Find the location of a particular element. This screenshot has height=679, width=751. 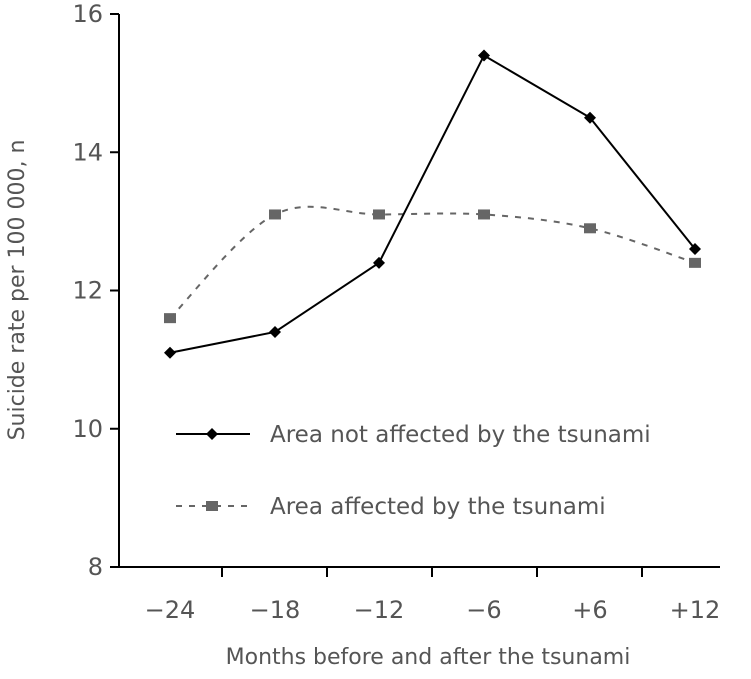

y-tick-label: 14 is located at coordinates (87, 152).